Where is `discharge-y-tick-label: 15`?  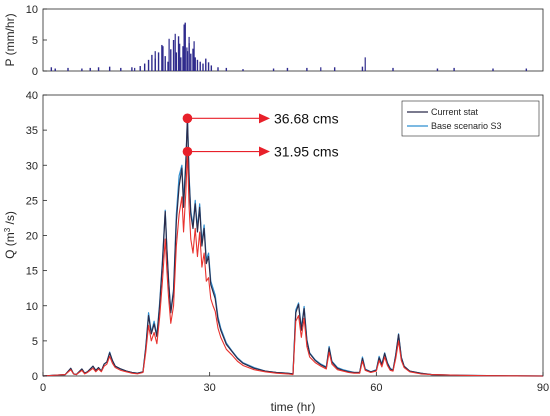
discharge-y-tick-label: 15 is located at coordinates (32, 272).